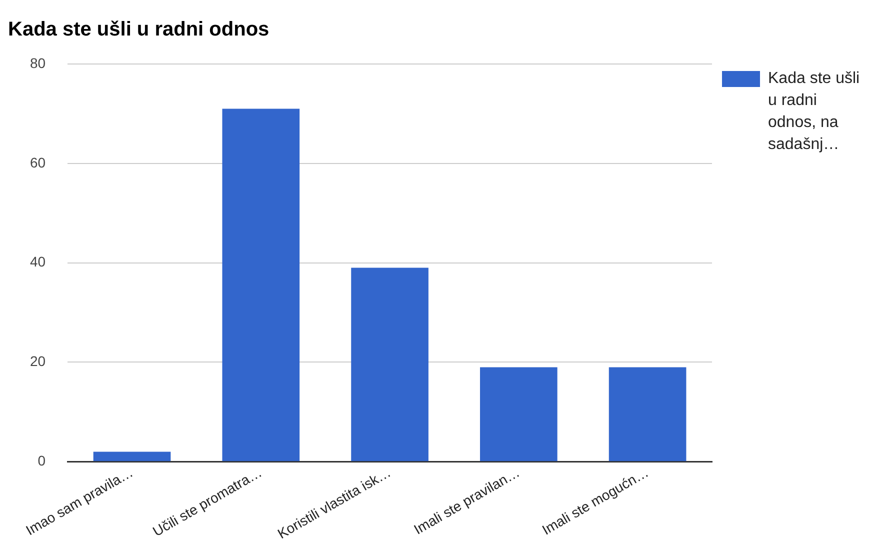 Image resolution: width=880 pixels, height=554 pixels. Describe the element at coordinates (38, 162) in the screenshot. I see `y-tick-label: 60` at that location.